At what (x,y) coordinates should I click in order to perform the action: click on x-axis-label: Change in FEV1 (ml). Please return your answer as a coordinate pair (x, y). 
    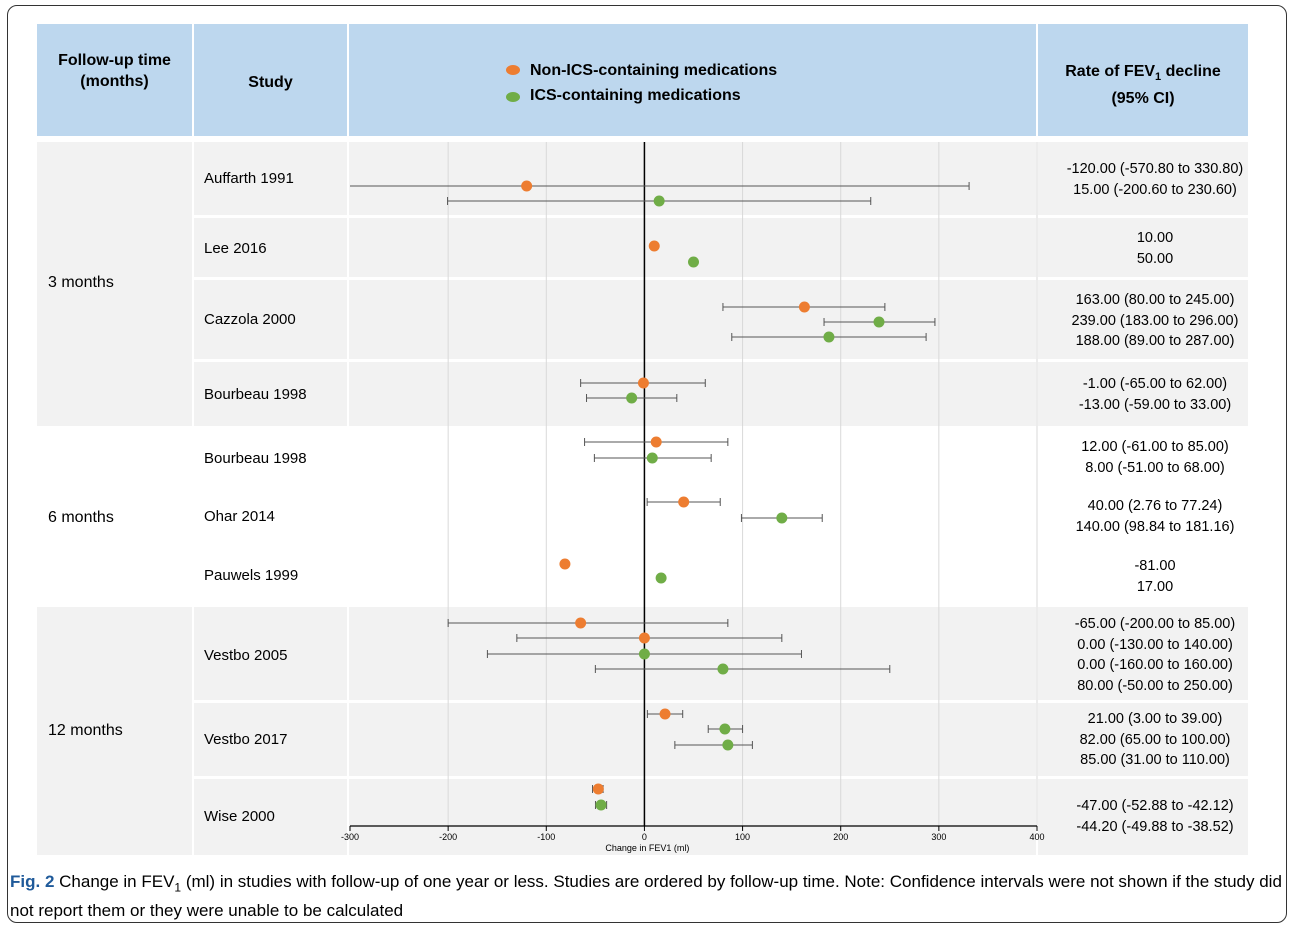
    Looking at the image, I should click on (647, 848).